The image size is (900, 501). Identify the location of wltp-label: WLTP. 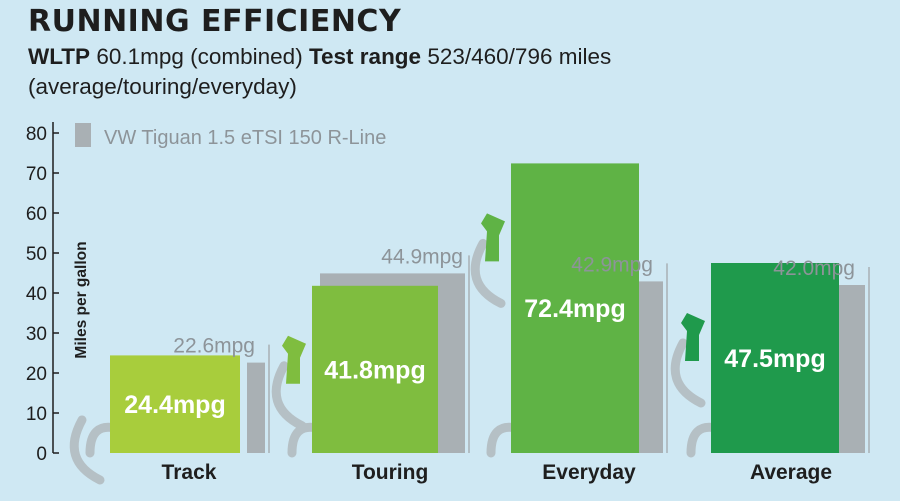
(59, 56).